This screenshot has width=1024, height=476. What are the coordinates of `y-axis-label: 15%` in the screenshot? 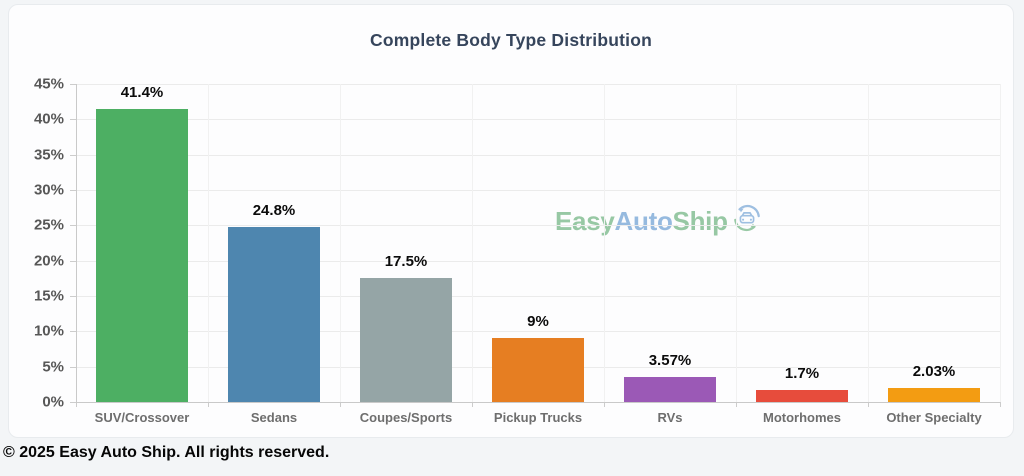 It's located at (48, 296).